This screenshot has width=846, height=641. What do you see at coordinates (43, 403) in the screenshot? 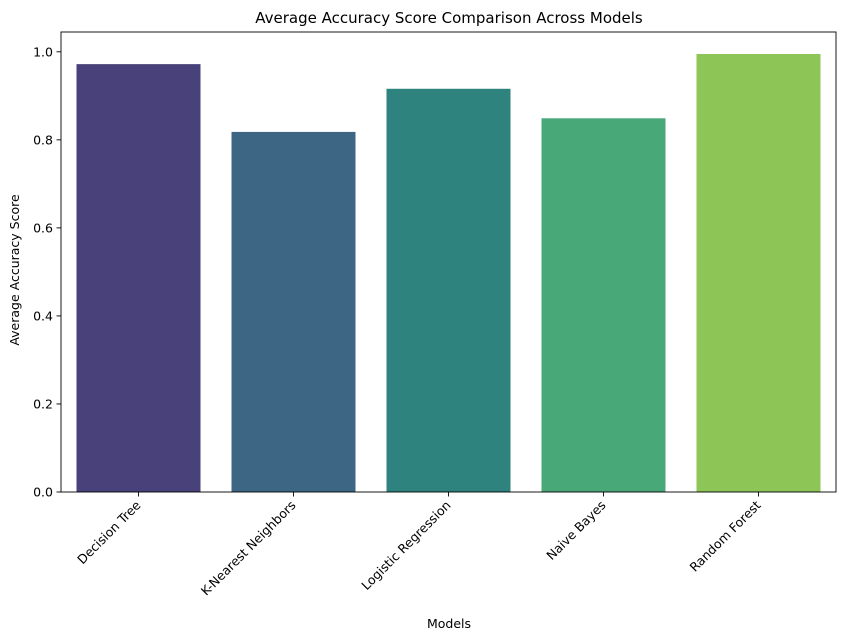
I see `y-tick-label: 0.2` at bounding box center [43, 403].